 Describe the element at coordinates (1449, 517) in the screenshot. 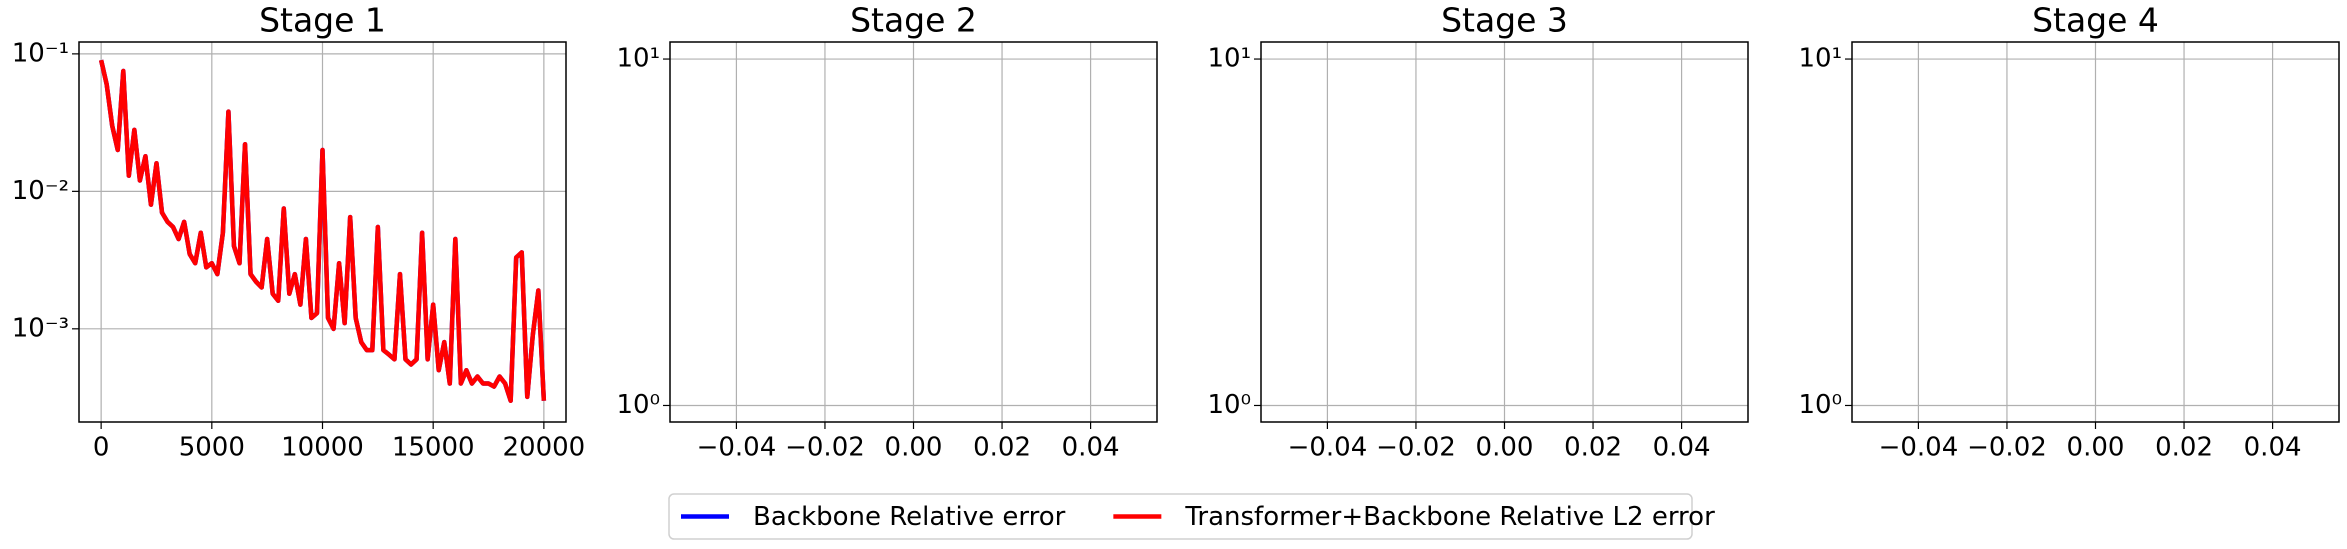

I see `legend-label: Transformer+Backbone Relative L2 error` at that location.